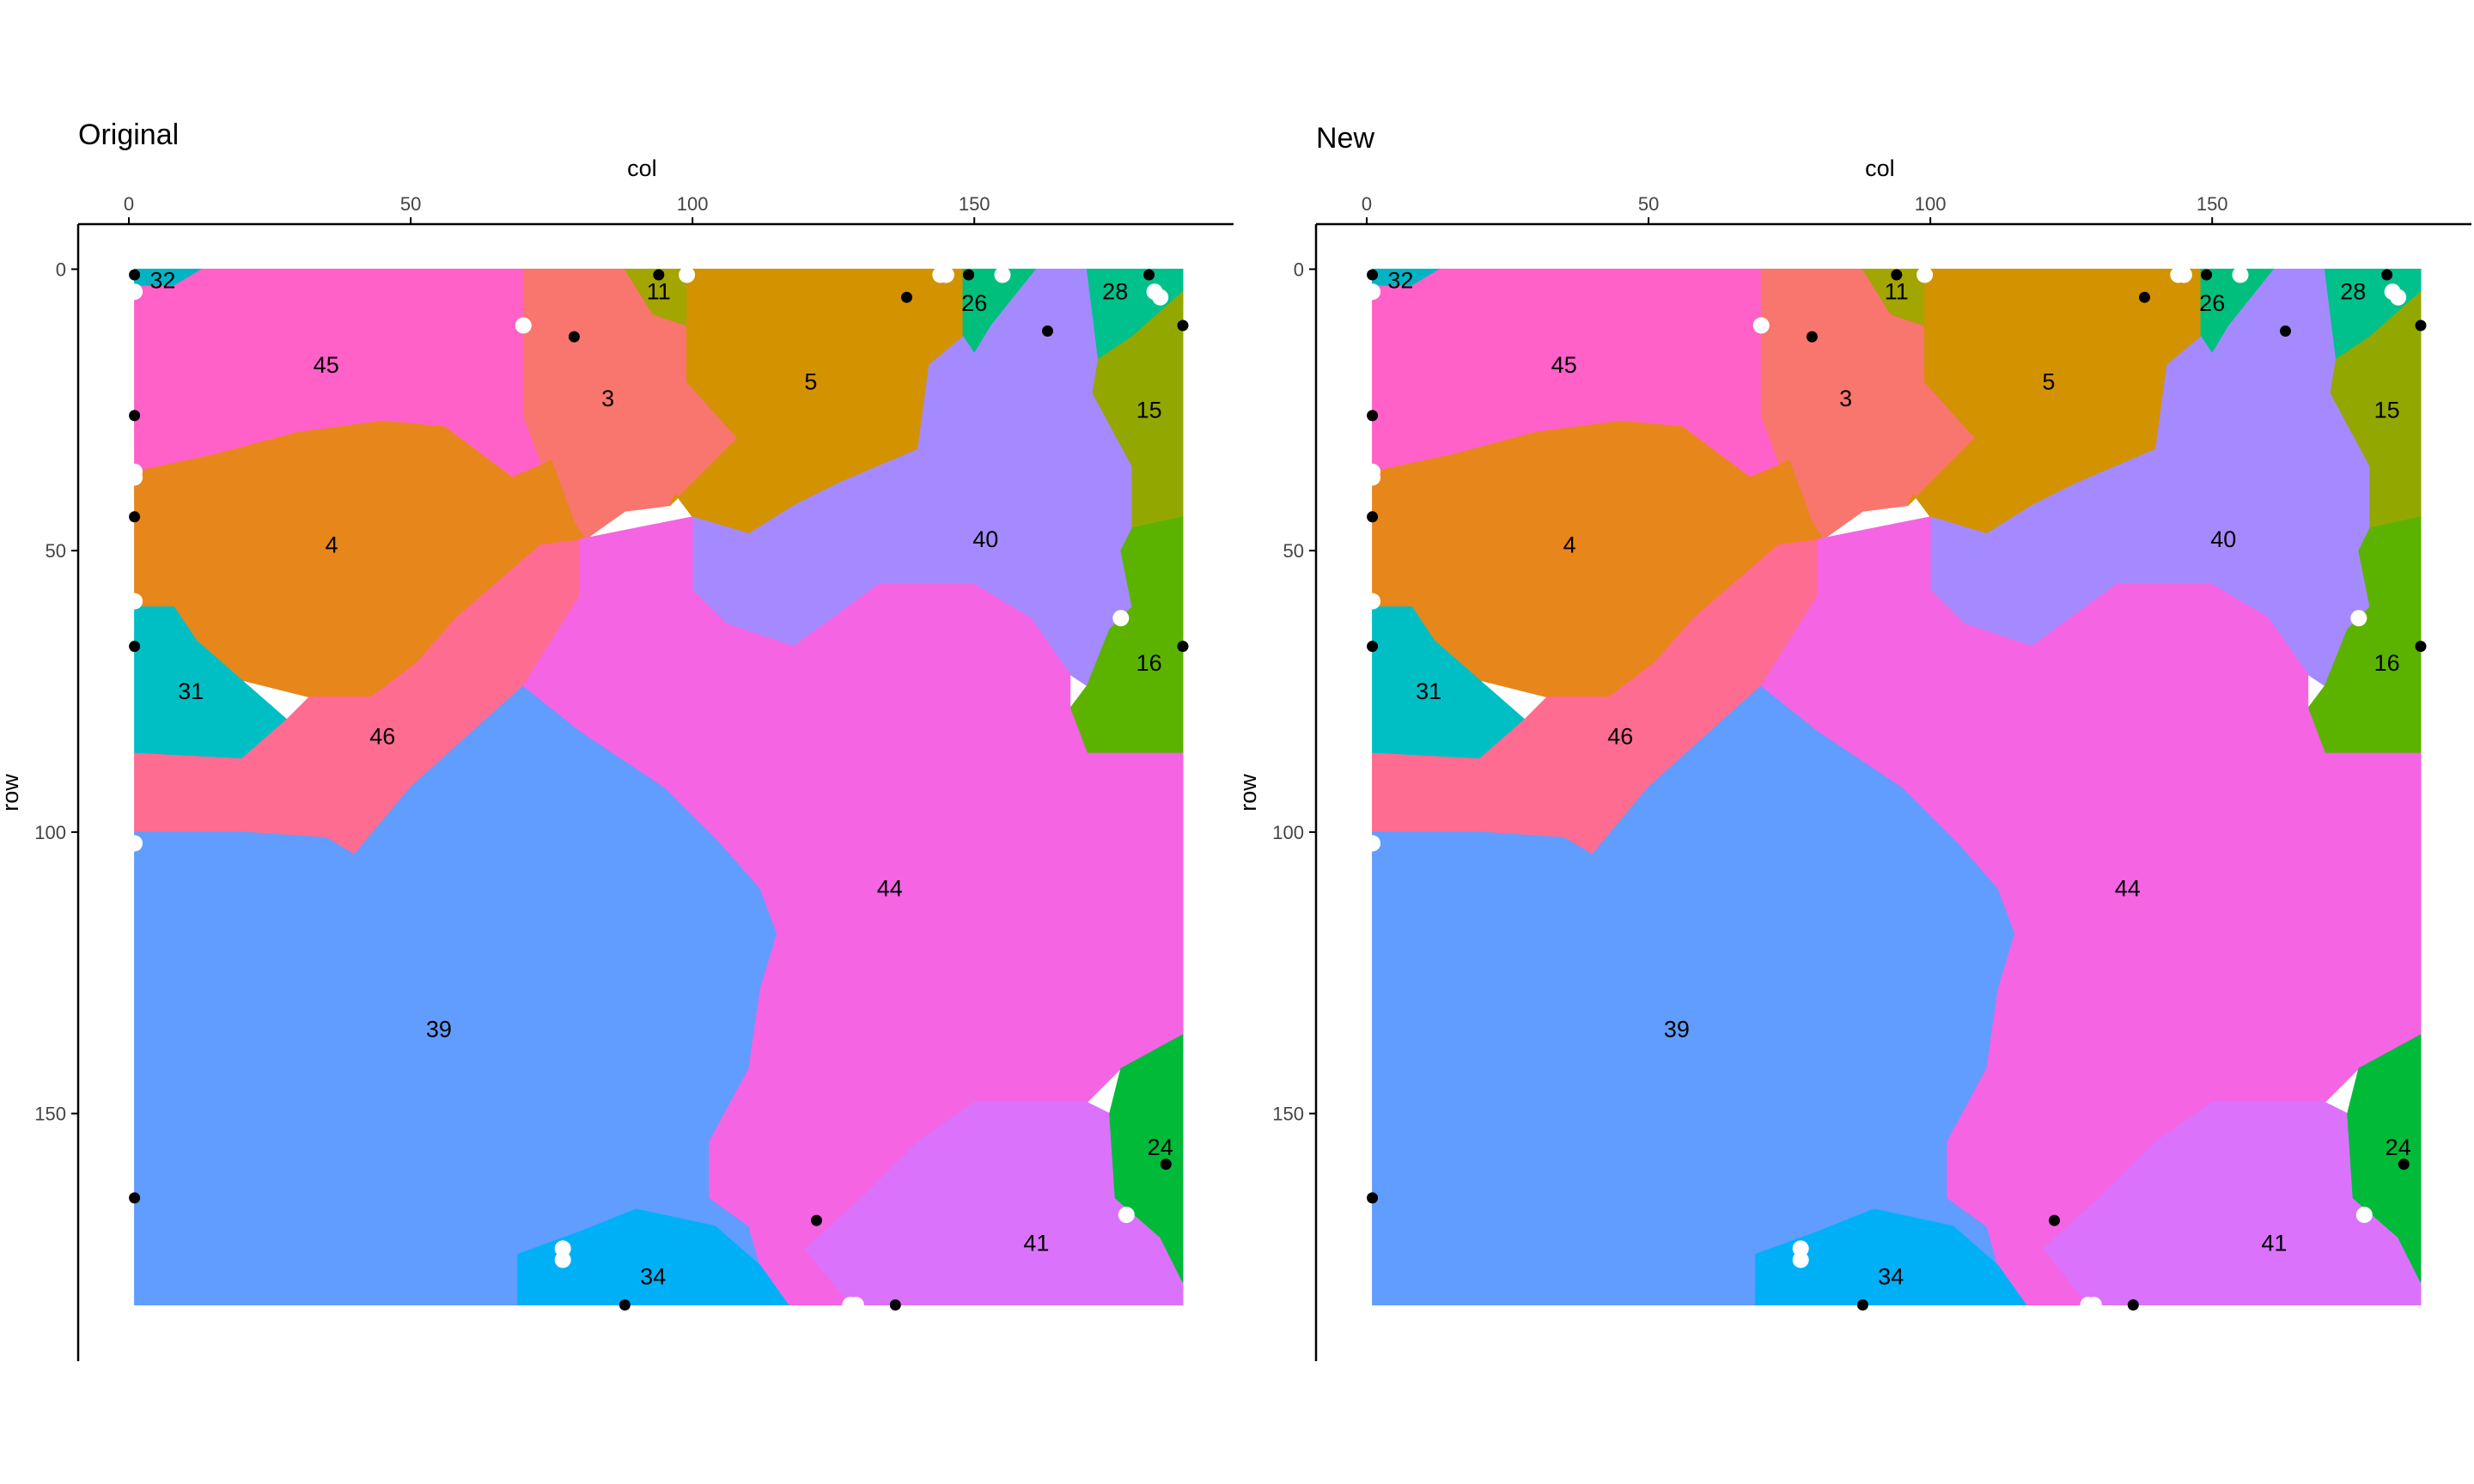 The width and height of the screenshot is (2474, 1484). Describe the element at coordinates (1845, 398) in the screenshot. I see `region-label-3: 3` at that location.